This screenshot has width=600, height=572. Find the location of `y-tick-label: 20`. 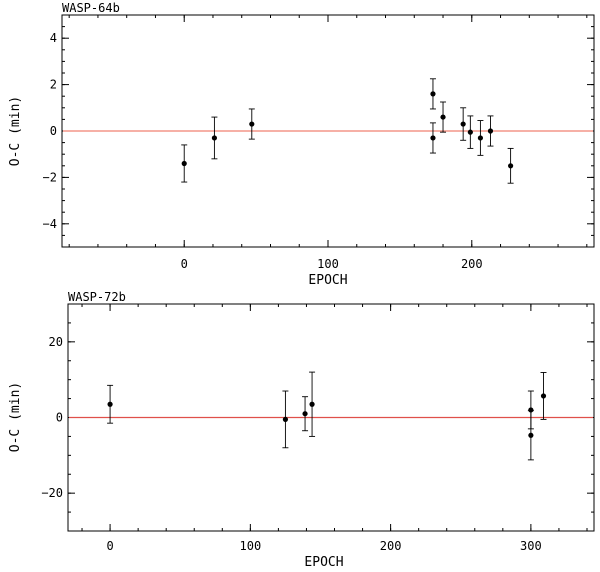

y-tick-label: 20 is located at coordinates (56, 342).